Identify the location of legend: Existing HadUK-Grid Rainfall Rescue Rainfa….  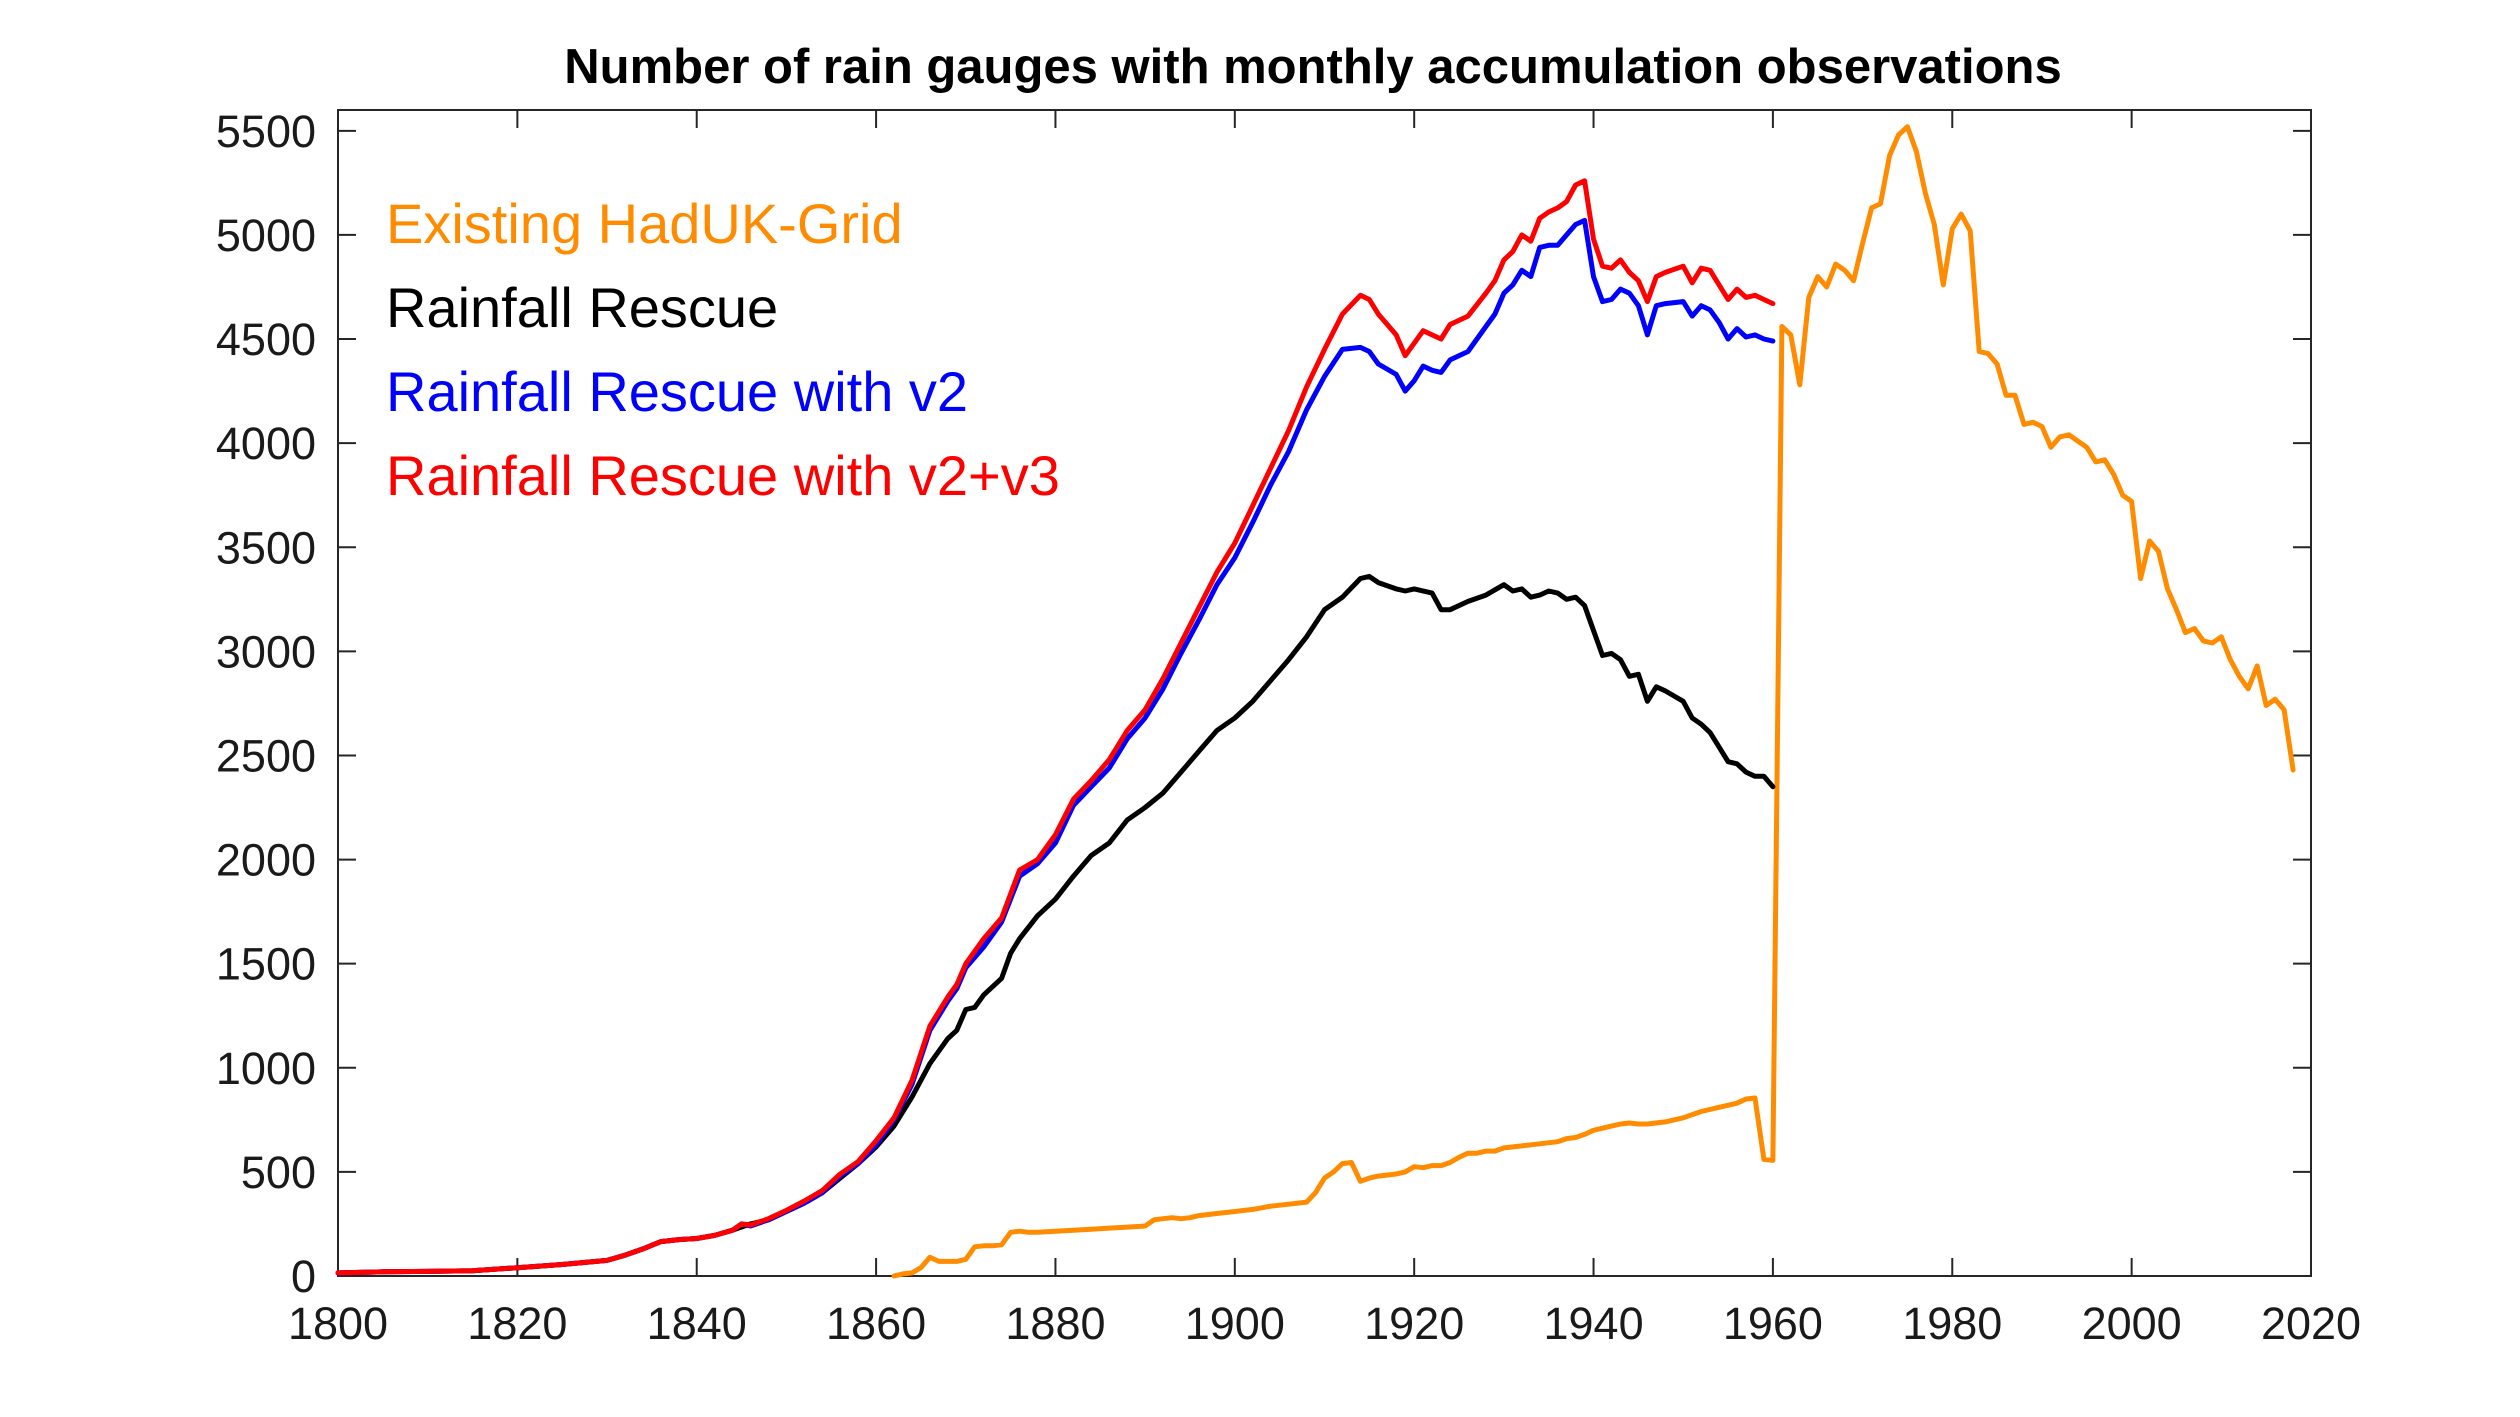
(723, 349).